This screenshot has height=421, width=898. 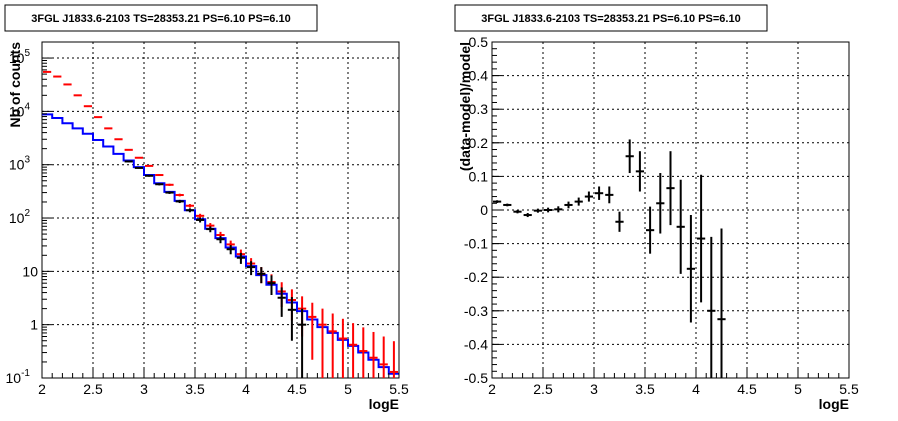 I want to click on y-tick-label: 0.2, so click(x=479, y=143).